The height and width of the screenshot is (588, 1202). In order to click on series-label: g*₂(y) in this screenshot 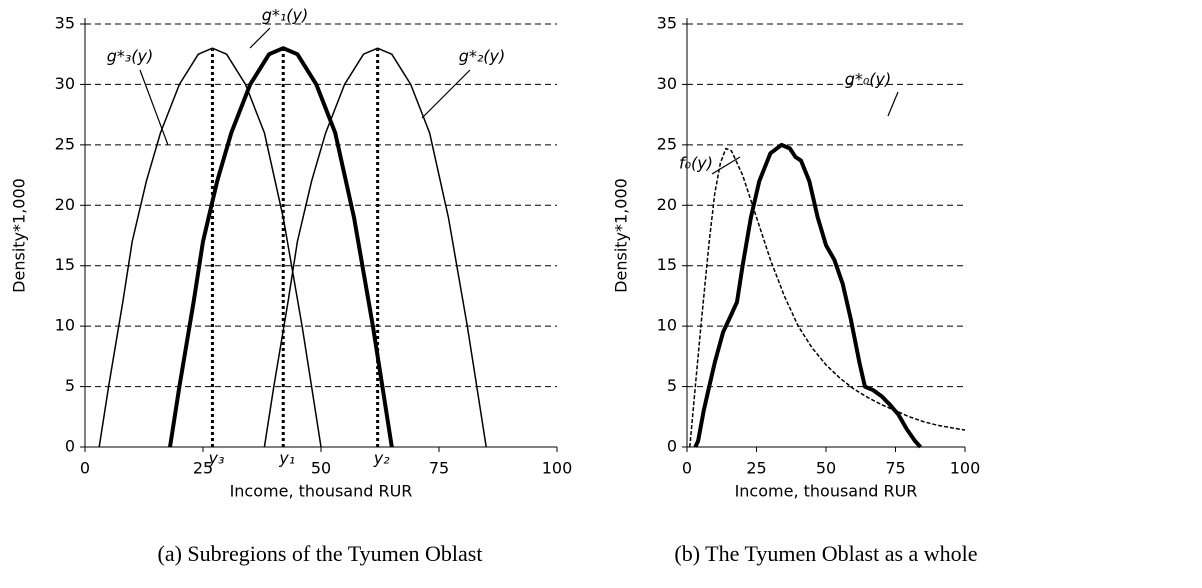, I will do `click(482, 56)`.